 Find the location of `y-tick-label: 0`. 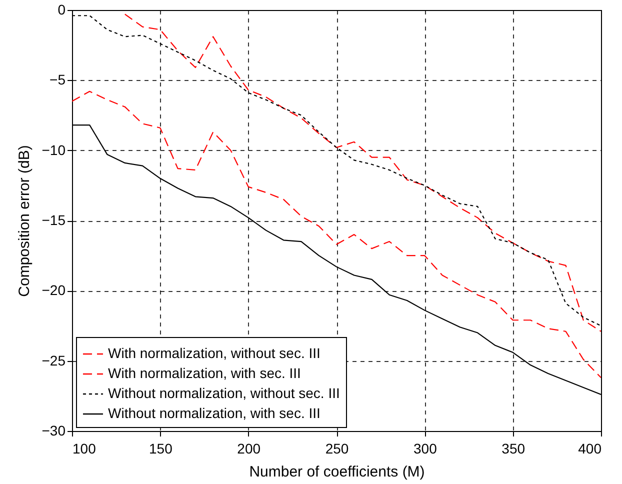

y-tick-label: 0 is located at coordinates (62, 10).